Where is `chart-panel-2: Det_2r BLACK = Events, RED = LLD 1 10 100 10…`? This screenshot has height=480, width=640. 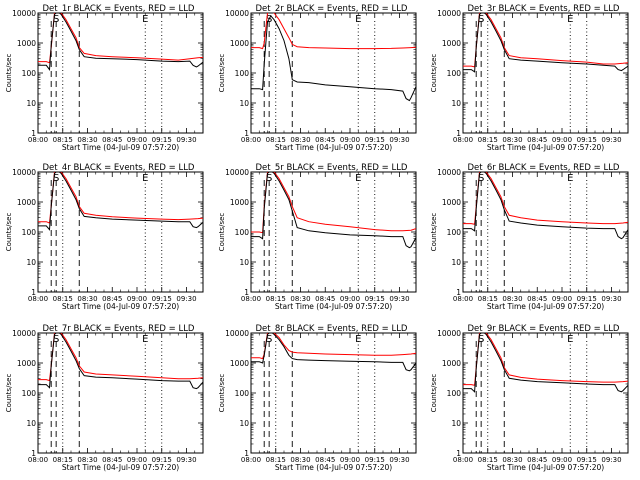 chart-panel-2: Det_2r BLACK = Events, RED = LLD 1 10 100 10… is located at coordinates (317, 78).